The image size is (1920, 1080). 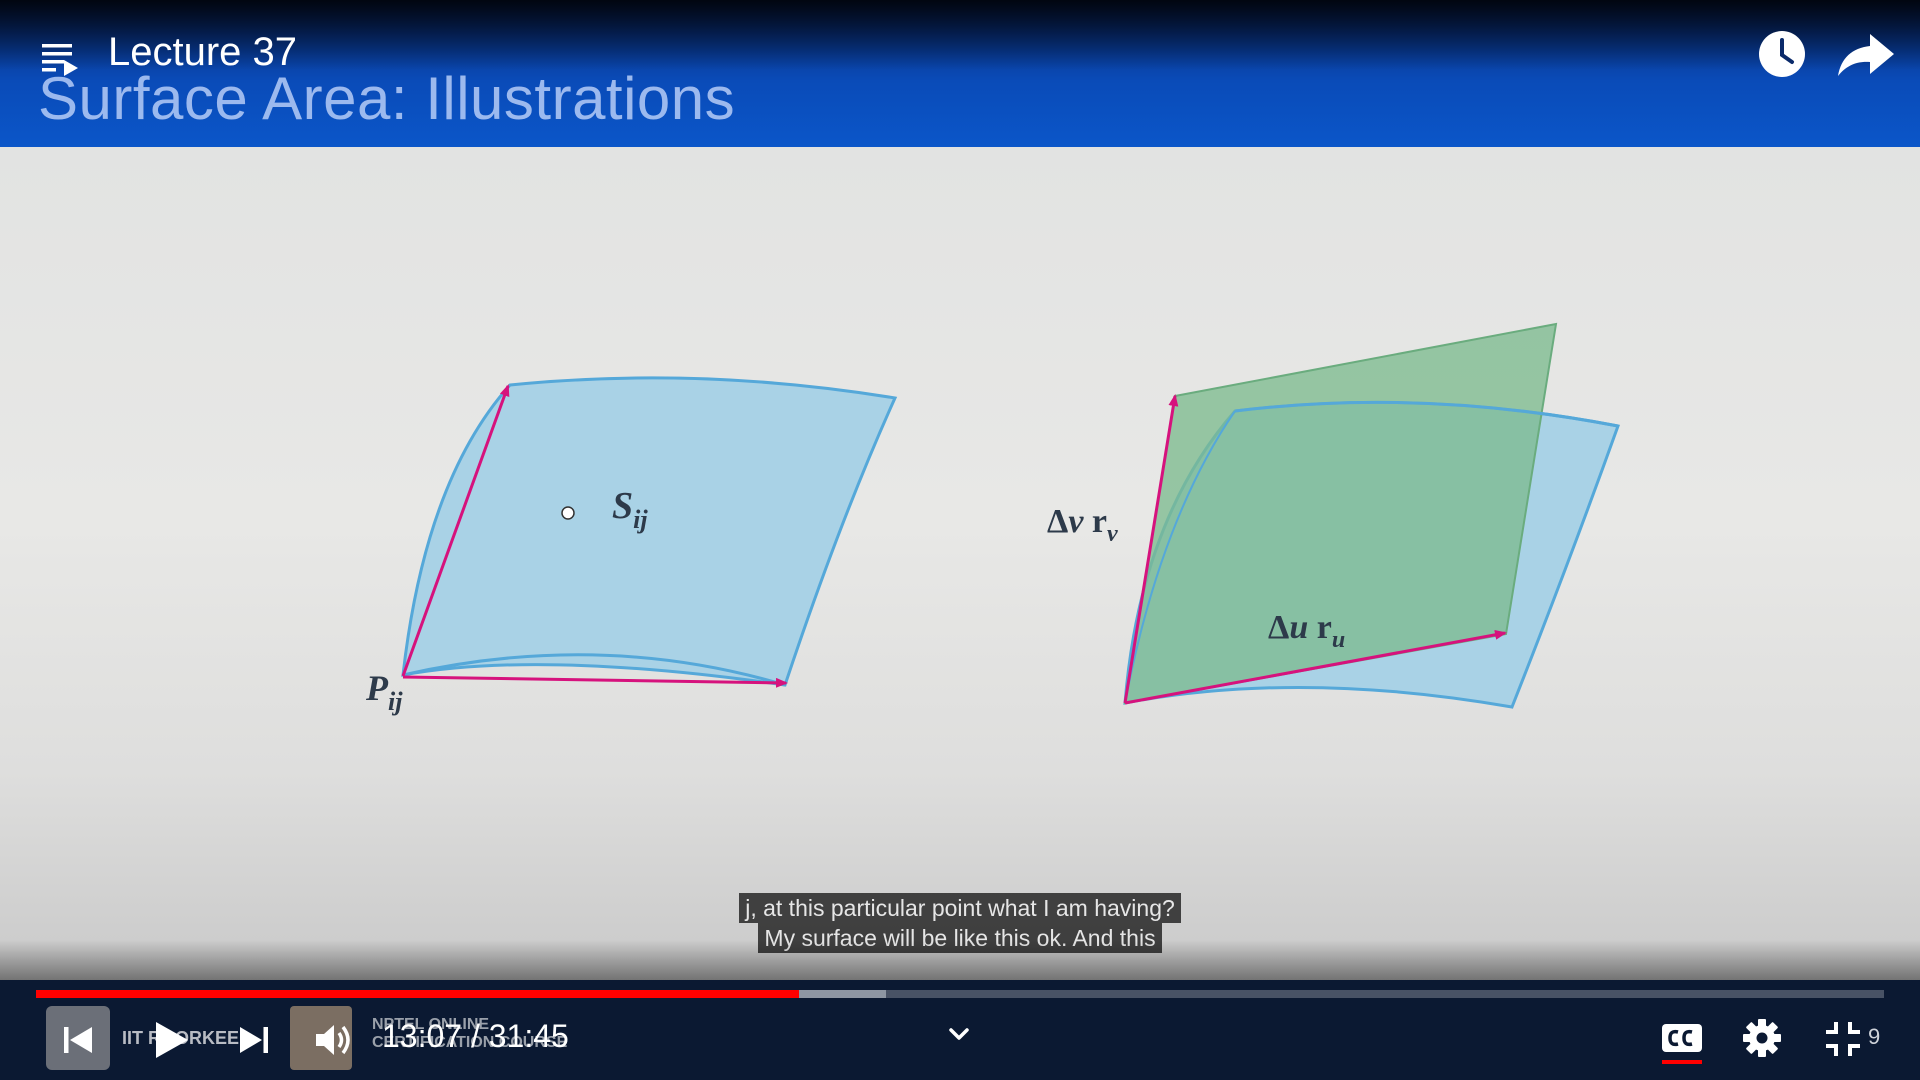 I want to click on vector-left-up, so click(x=455, y=530).